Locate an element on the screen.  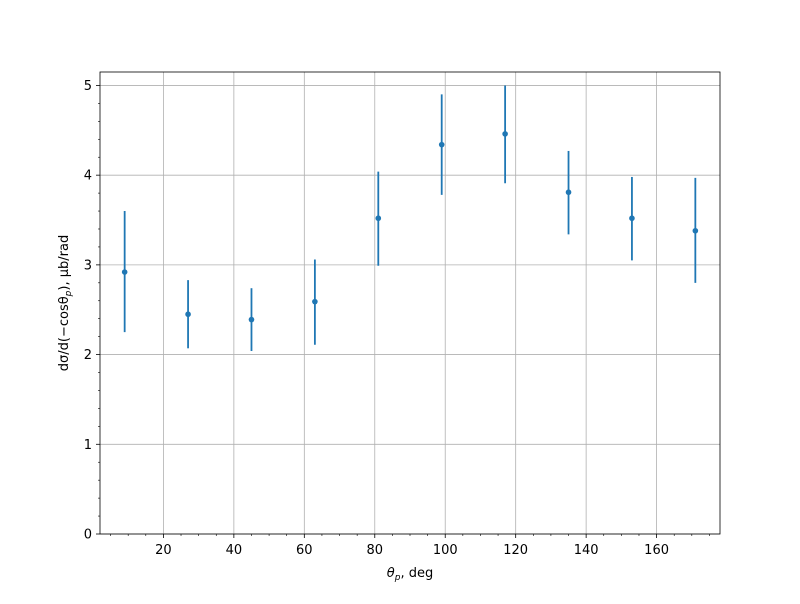
y-axis: 0 1 2 3 4 5 is located at coordinates (92, 311).